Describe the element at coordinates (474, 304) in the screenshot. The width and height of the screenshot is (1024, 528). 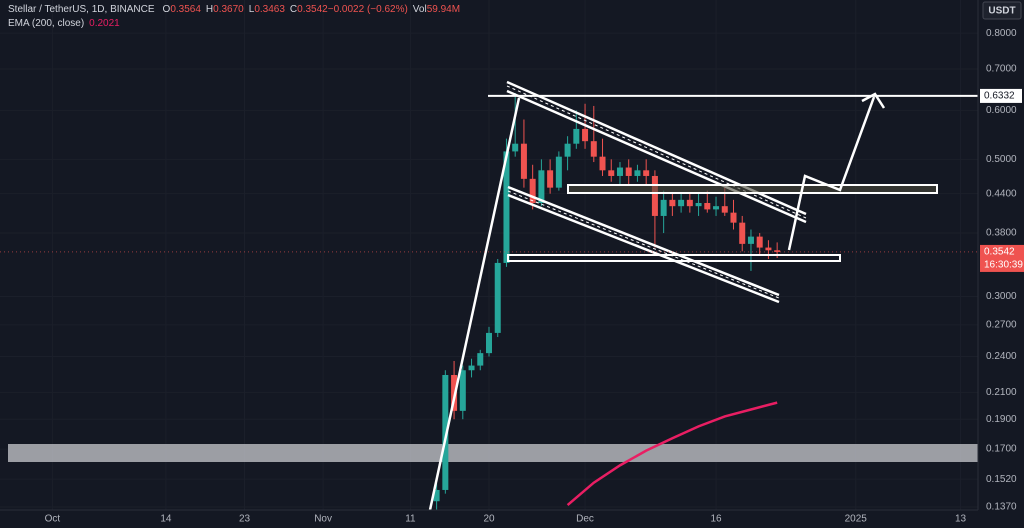
I see `trend-line` at that location.